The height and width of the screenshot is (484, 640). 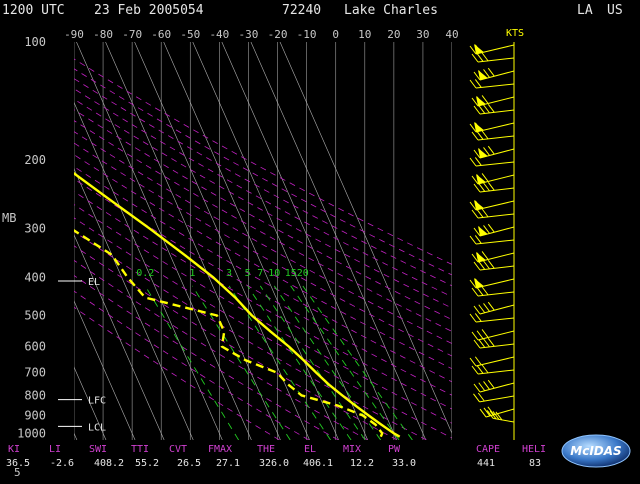 I want to click on mixing-ratio-label: 1, so click(x=192, y=273).